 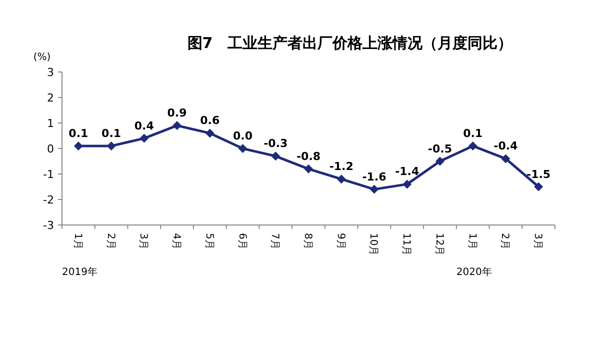 What do you see at coordinates (243, 136) in the screenshot?
I see `data-label: 0.0` at bounding box center [243, 136].